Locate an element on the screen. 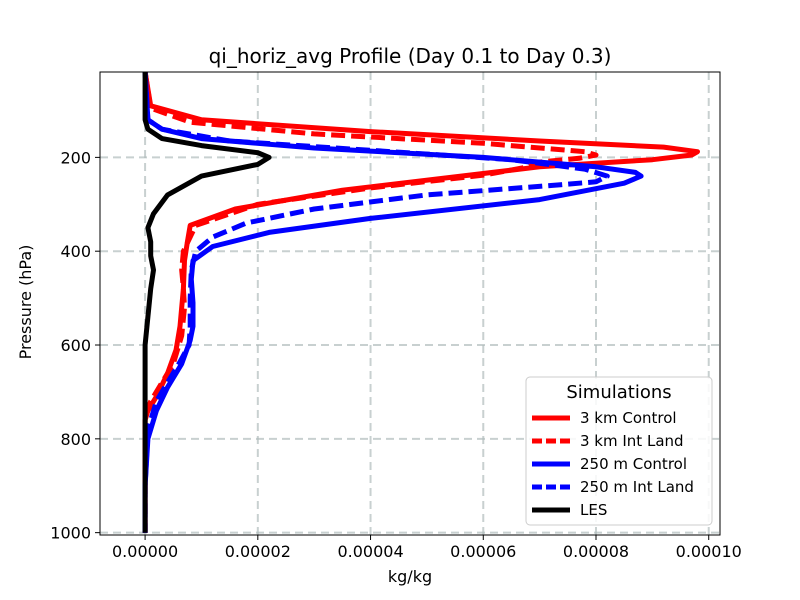 This screenshot has width=800, height=600. legend-title: Simulations is located at coordinates (618, 392).